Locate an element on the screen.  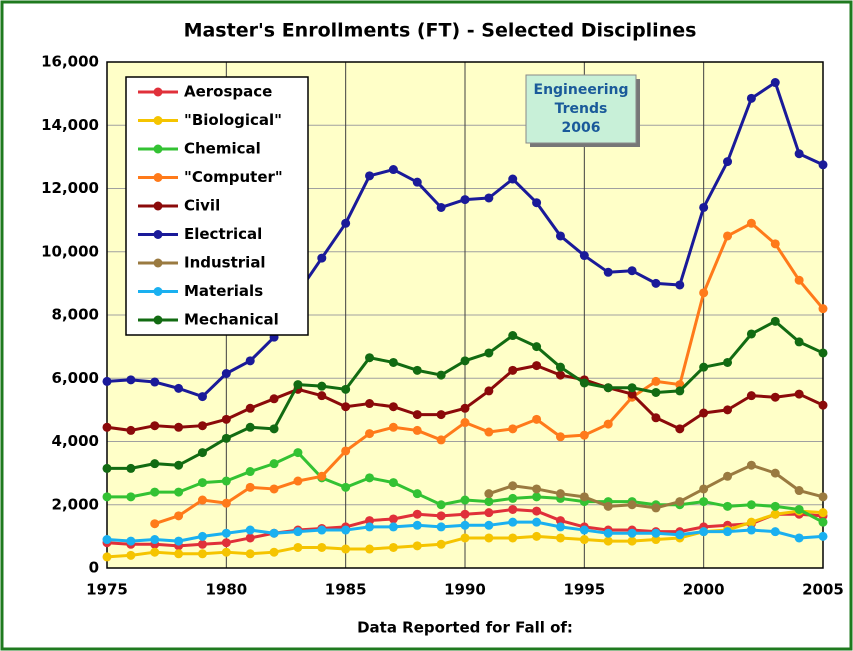
y-tick-label: 2,000 is located at coordinates (75, 504).